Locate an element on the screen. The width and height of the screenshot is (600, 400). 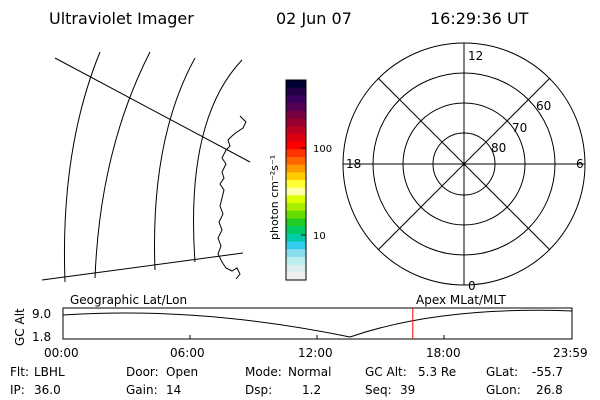
door-value: Open is located at coordinates (182, 372).